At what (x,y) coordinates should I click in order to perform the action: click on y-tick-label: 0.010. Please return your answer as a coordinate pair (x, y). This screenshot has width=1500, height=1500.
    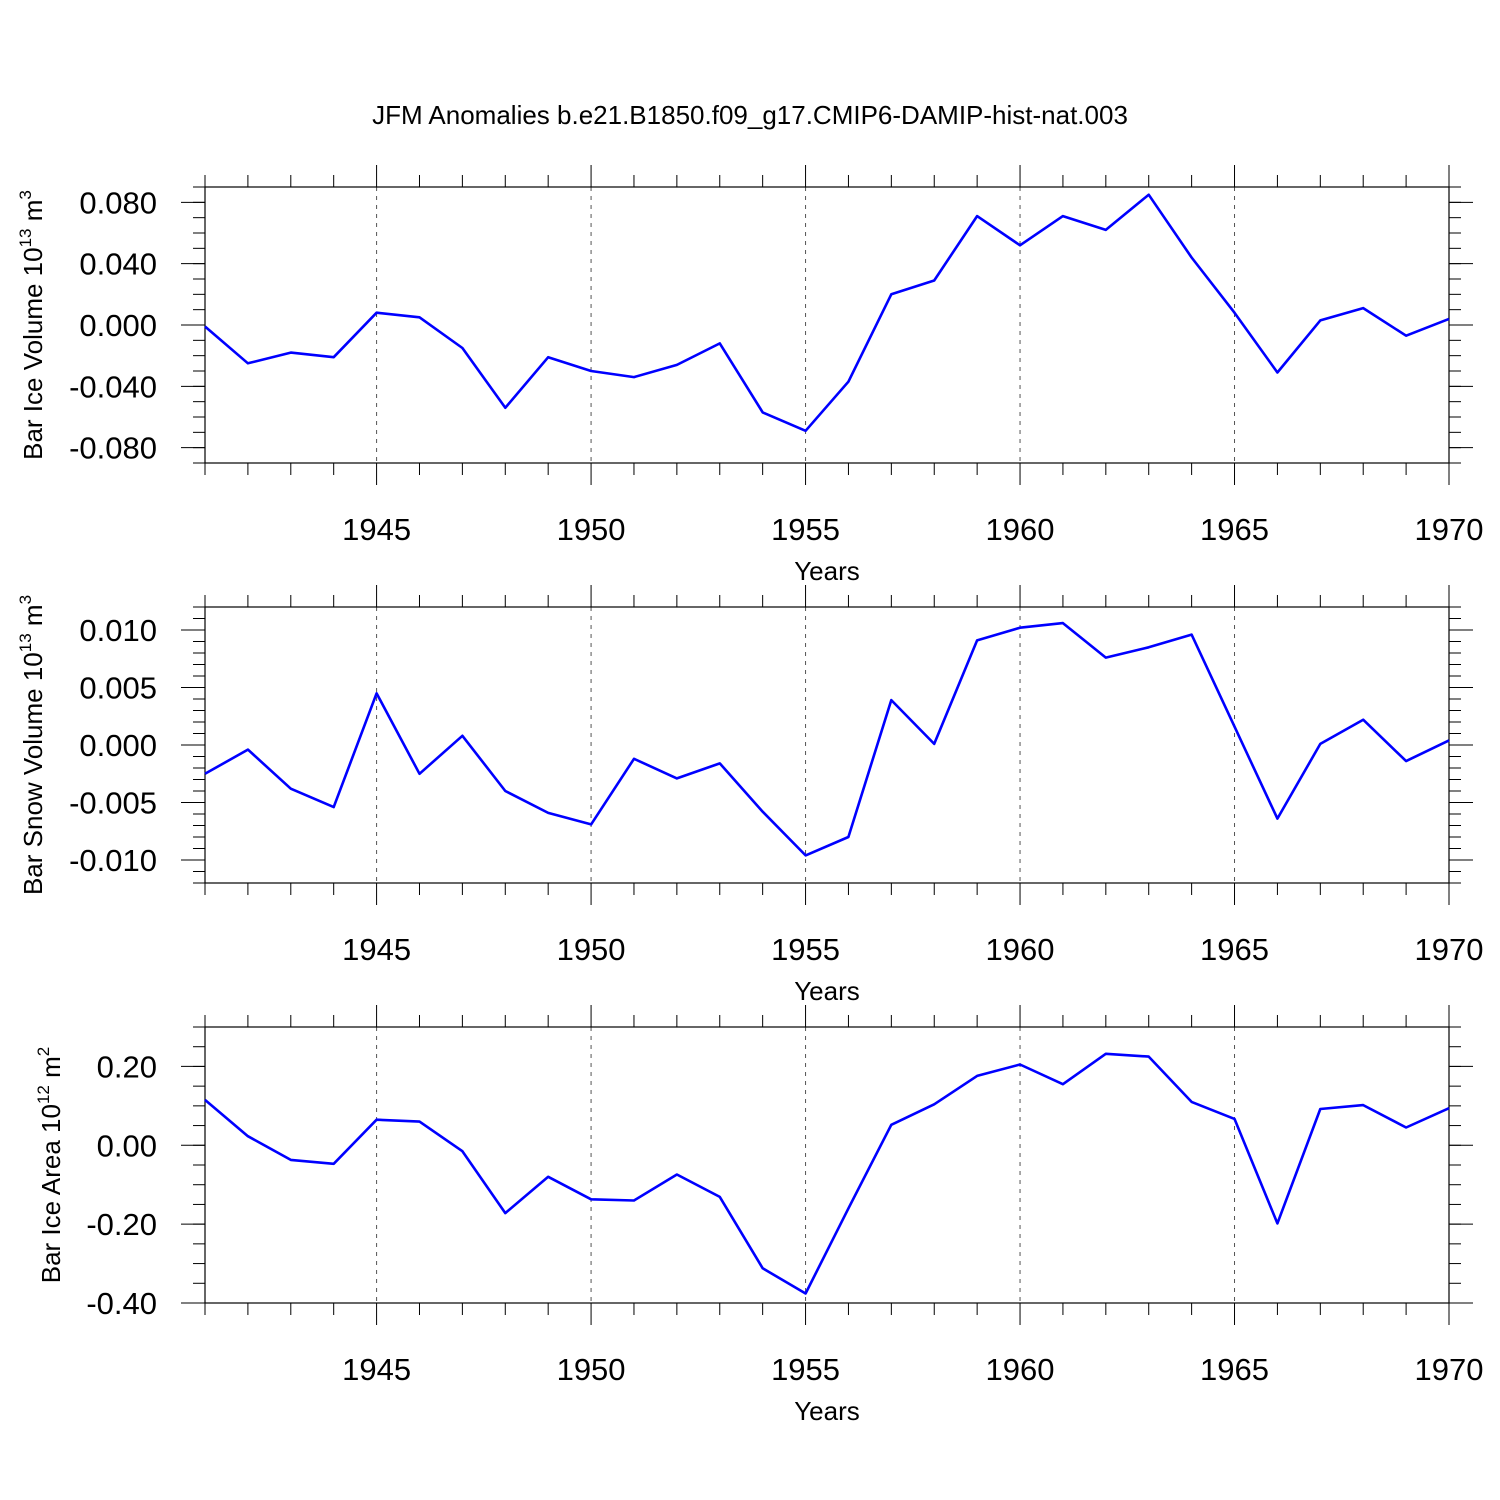
    Looking at the image, I should click on (118, 630).